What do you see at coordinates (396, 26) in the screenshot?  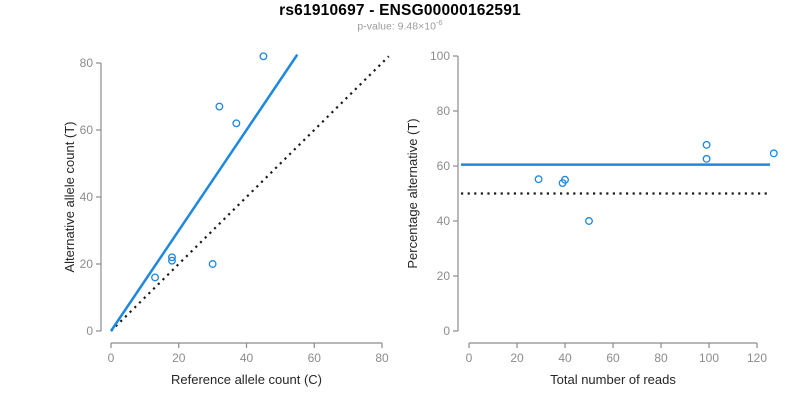 I see `p-value-text: p-value: 9.48×10` at bounding box center [396, 26].